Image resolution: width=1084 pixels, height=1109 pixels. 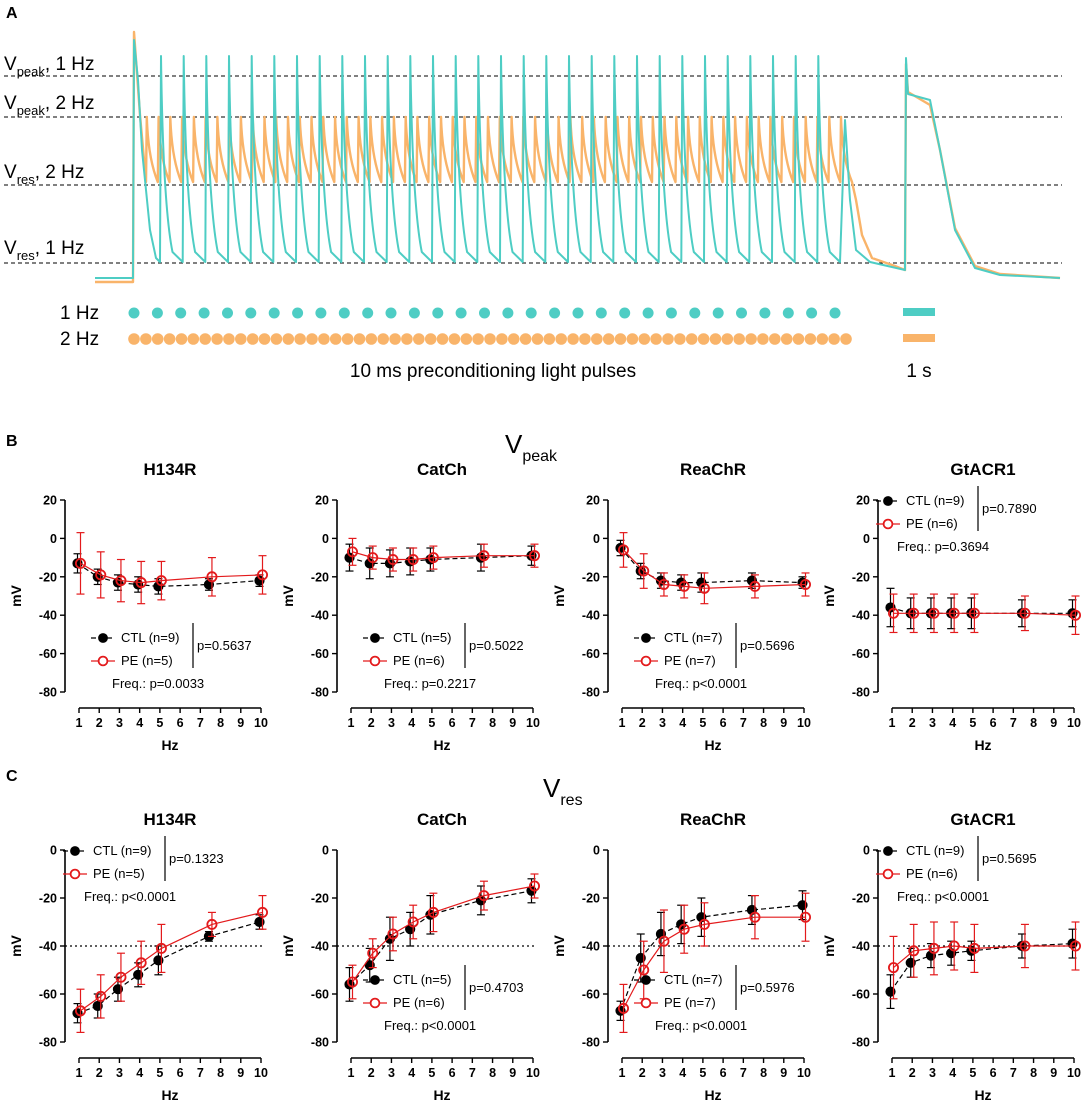 I want to click on row-2hz-label: 2 Hz, so click(x=79, y=339).